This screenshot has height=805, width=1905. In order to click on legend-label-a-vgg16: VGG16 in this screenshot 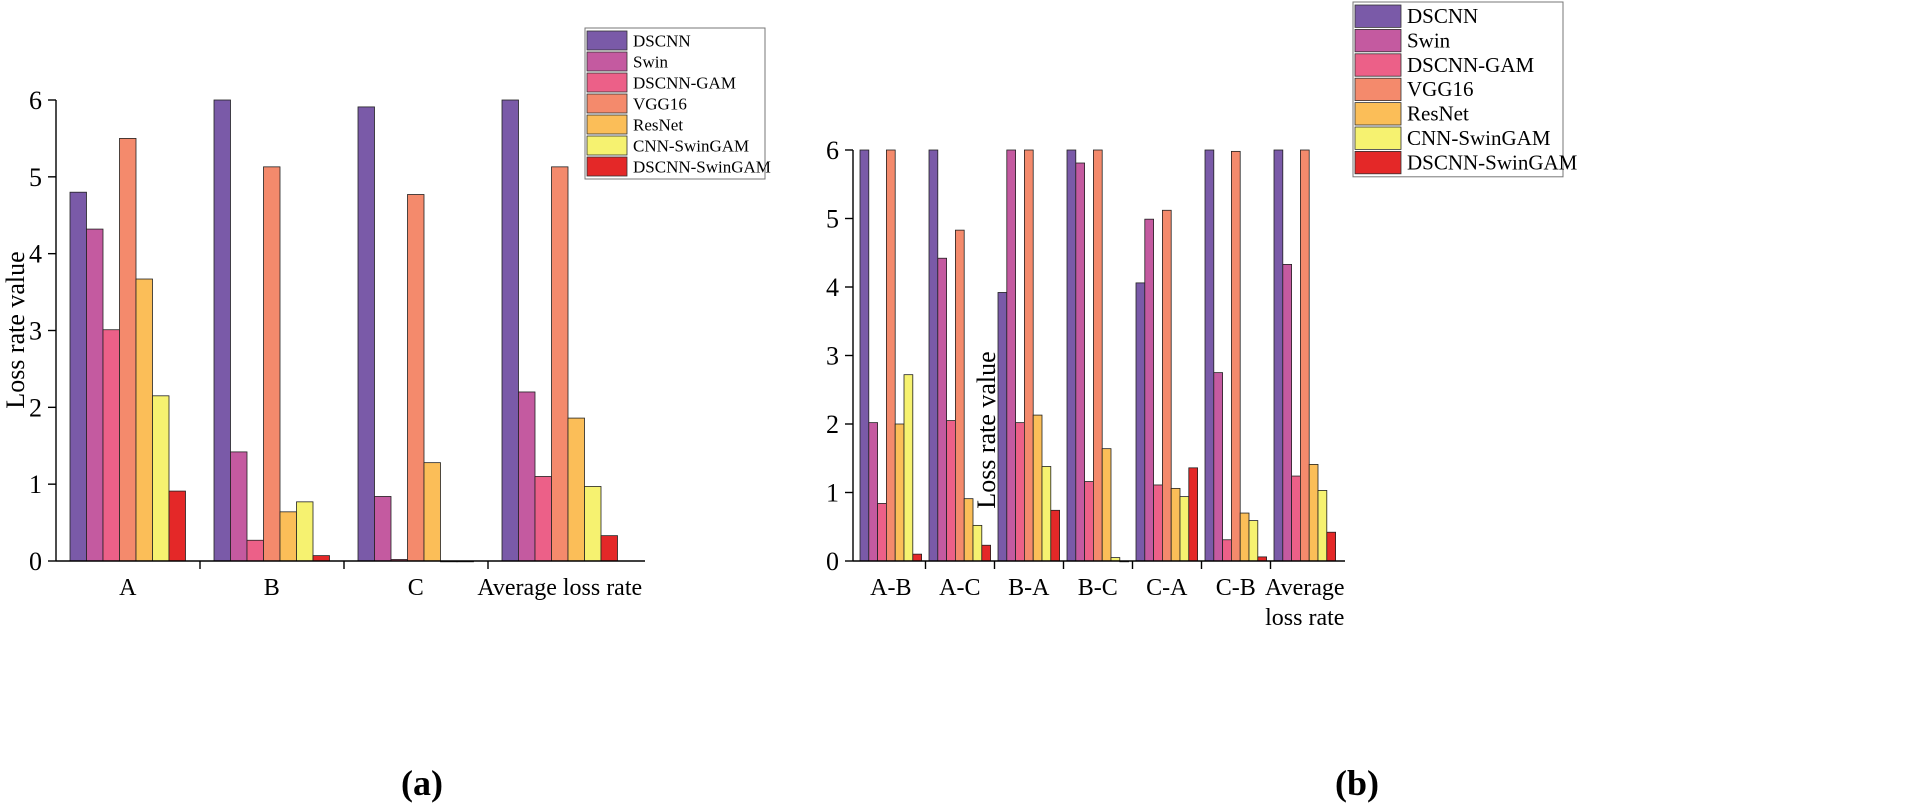, I will do `click(660, 103)`.